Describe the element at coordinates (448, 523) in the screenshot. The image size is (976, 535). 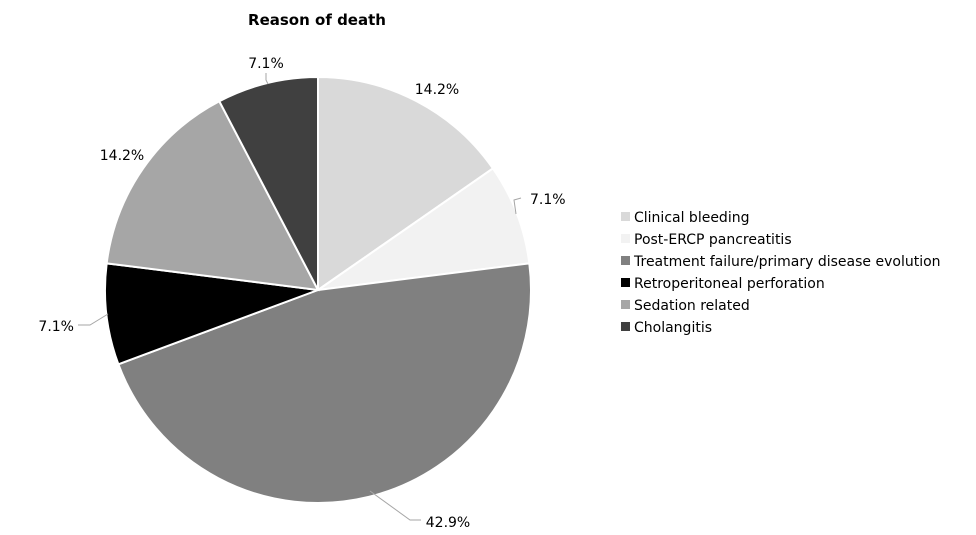
I see `data-label-3: 42.9%` at that location.